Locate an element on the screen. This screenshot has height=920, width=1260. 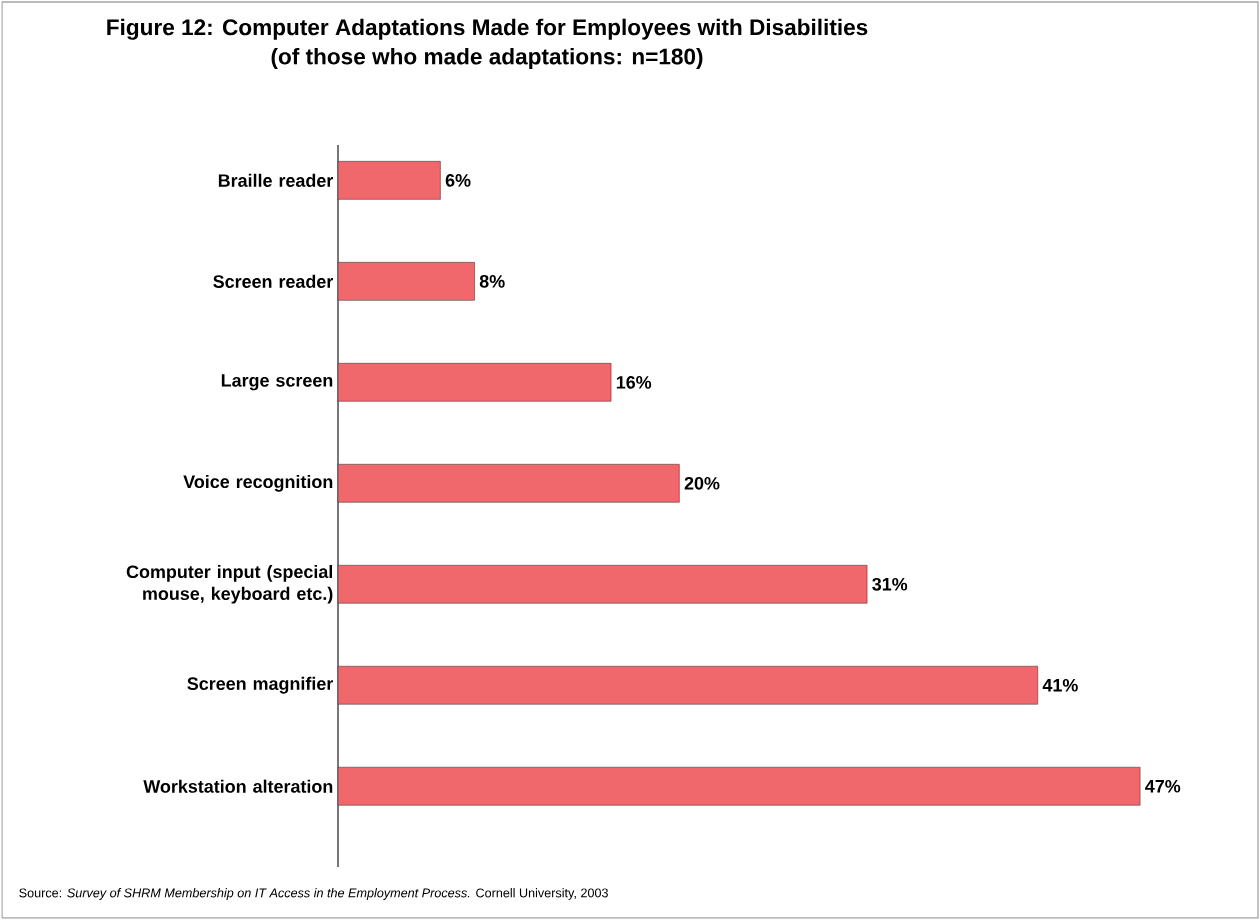
data-label: 6% is located at coordinates (458, 180).